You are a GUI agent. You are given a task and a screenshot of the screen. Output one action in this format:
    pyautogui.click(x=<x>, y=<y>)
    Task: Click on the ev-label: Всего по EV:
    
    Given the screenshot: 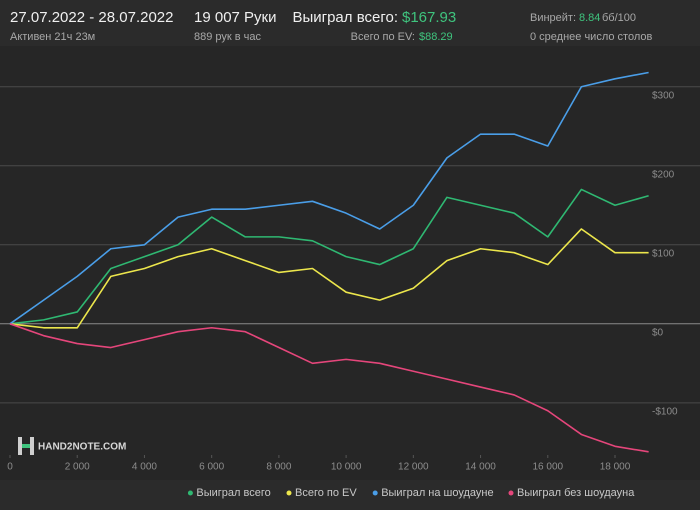 What is the action you would take?
    pyautogui.click(x=383, y=37)
    